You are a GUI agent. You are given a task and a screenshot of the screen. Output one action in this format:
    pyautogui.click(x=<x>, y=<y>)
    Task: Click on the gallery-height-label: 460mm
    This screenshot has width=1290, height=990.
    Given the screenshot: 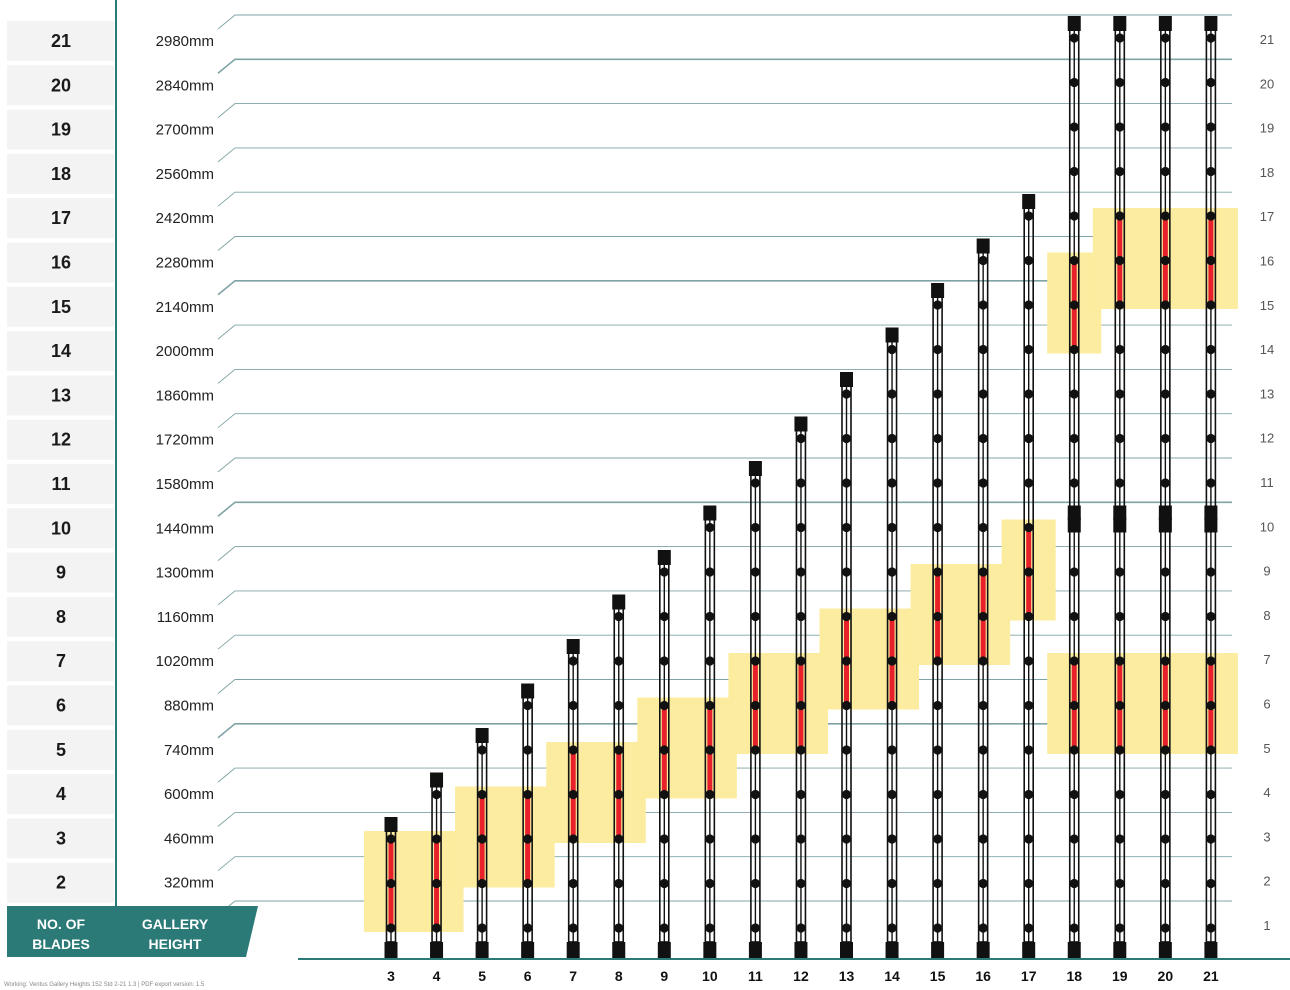 What is the action you would take?
    pyautogui.click(x=189, y=838)
    